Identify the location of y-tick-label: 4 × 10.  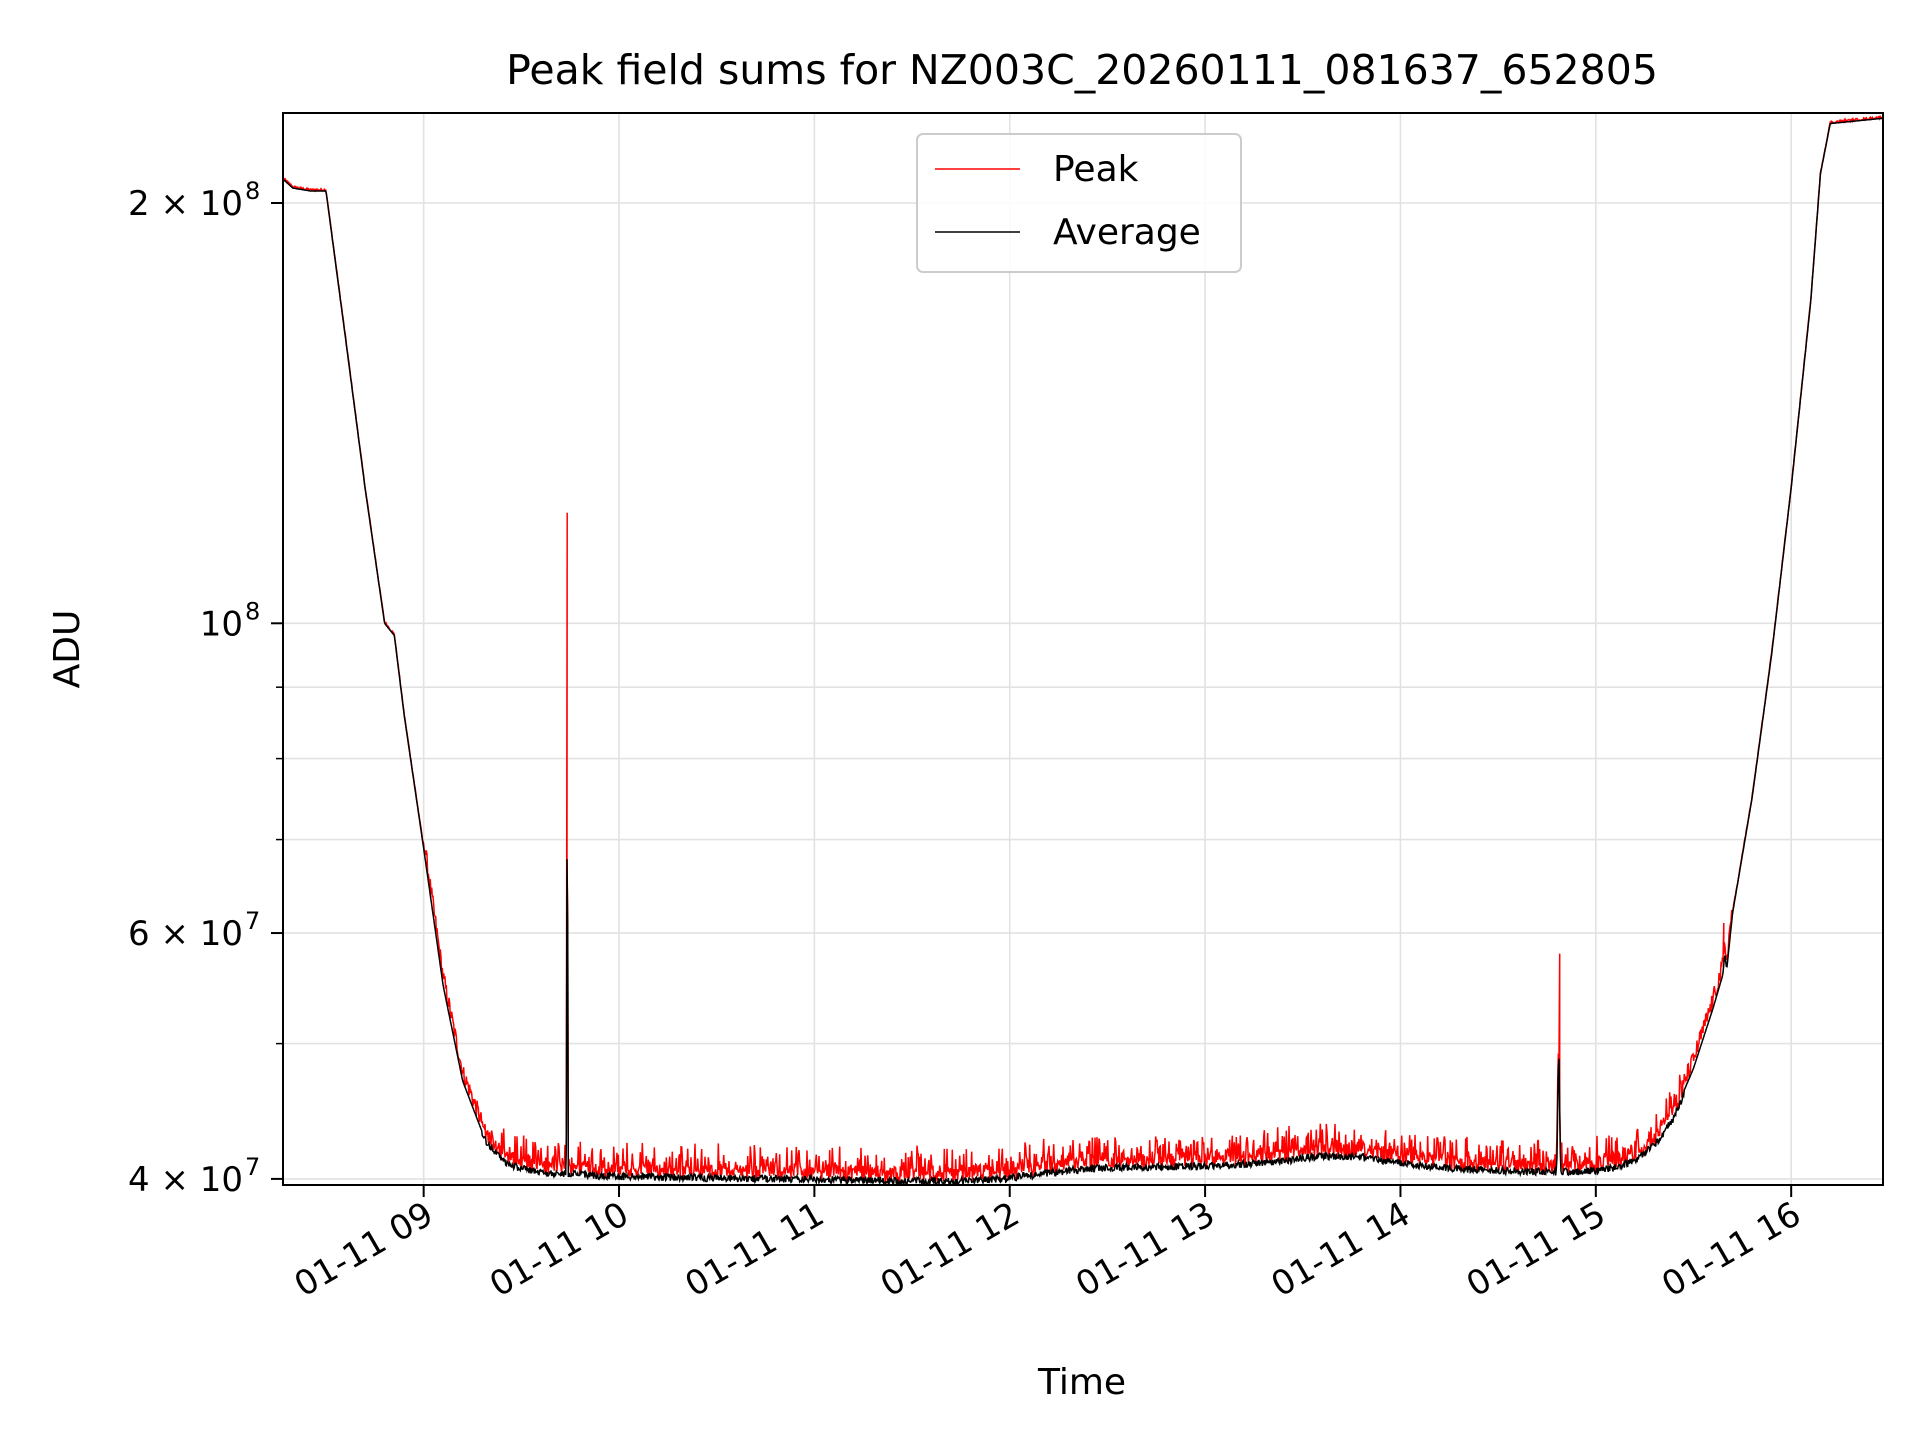
(185, 1180).